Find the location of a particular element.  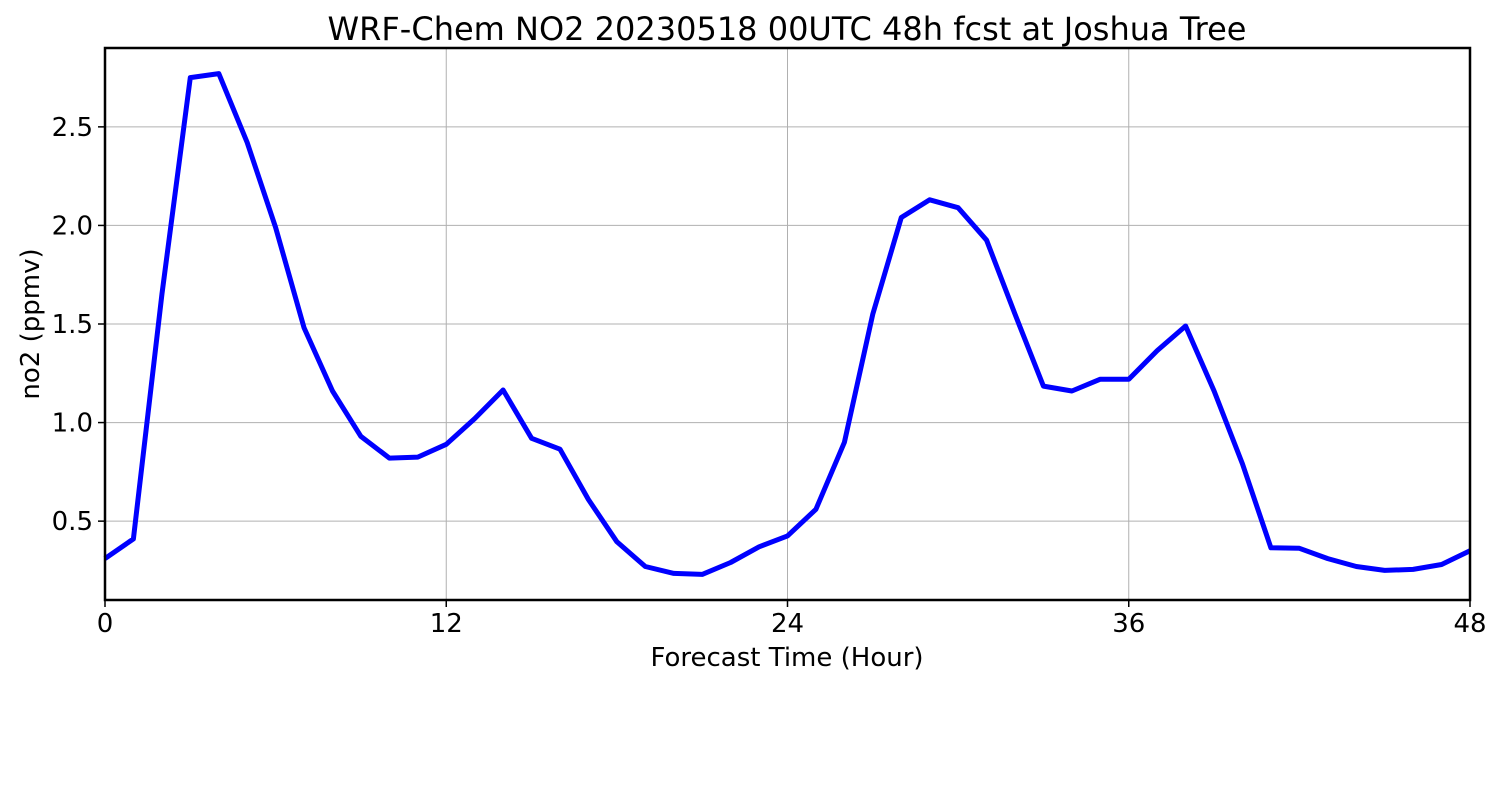

x-tick-label: 24 is located at coordinates (787, 624).